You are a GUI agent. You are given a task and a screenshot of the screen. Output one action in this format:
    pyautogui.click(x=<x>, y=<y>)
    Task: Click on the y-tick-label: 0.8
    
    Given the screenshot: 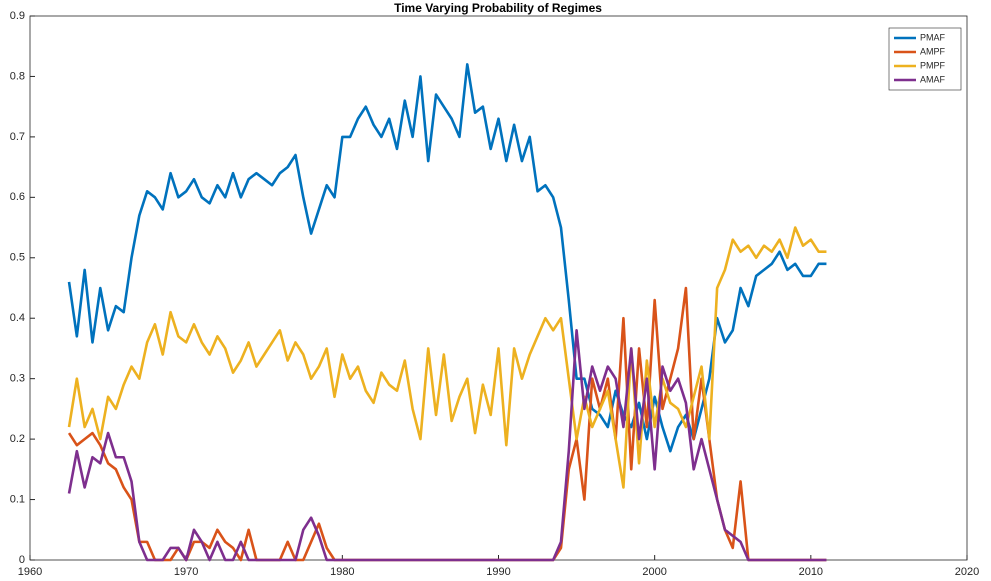 What is the action you would take?
    pyautogui.click(x=17, y=76)
    